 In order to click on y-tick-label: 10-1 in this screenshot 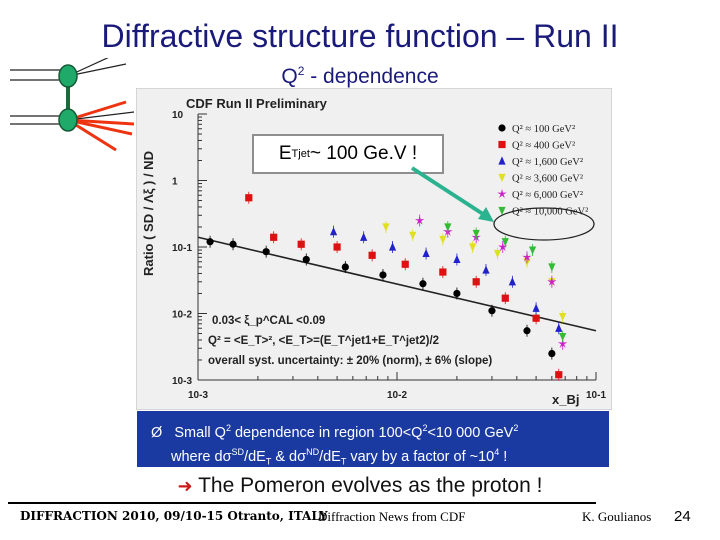, I will do `click(182, 248)`.